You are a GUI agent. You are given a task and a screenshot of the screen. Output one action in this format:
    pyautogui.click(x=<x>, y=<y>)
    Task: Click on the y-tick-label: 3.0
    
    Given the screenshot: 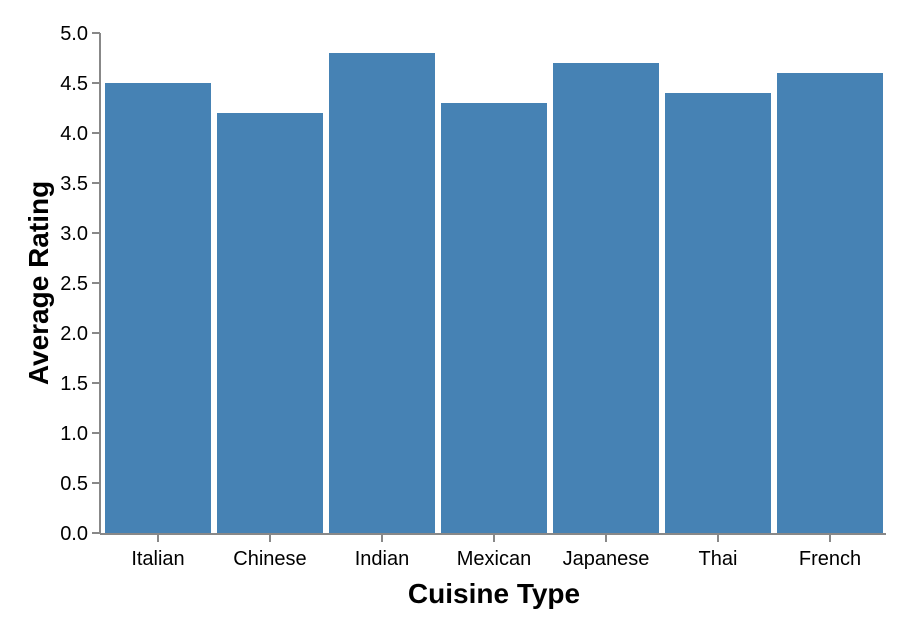 What is the action you would take?
    pyautogui.click(x=74, y=234)
    